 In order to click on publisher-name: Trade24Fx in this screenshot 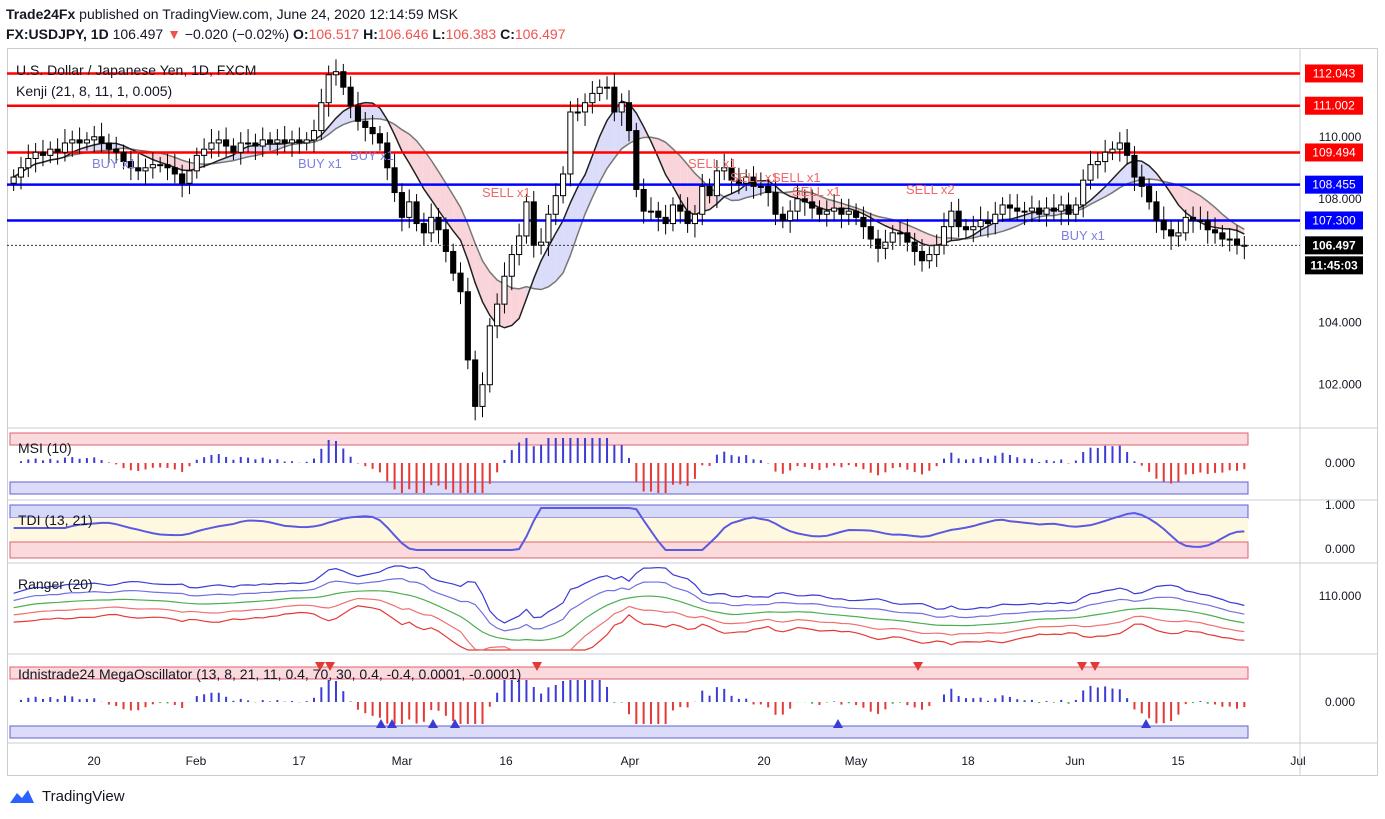, I will do `click(41, 14)`.